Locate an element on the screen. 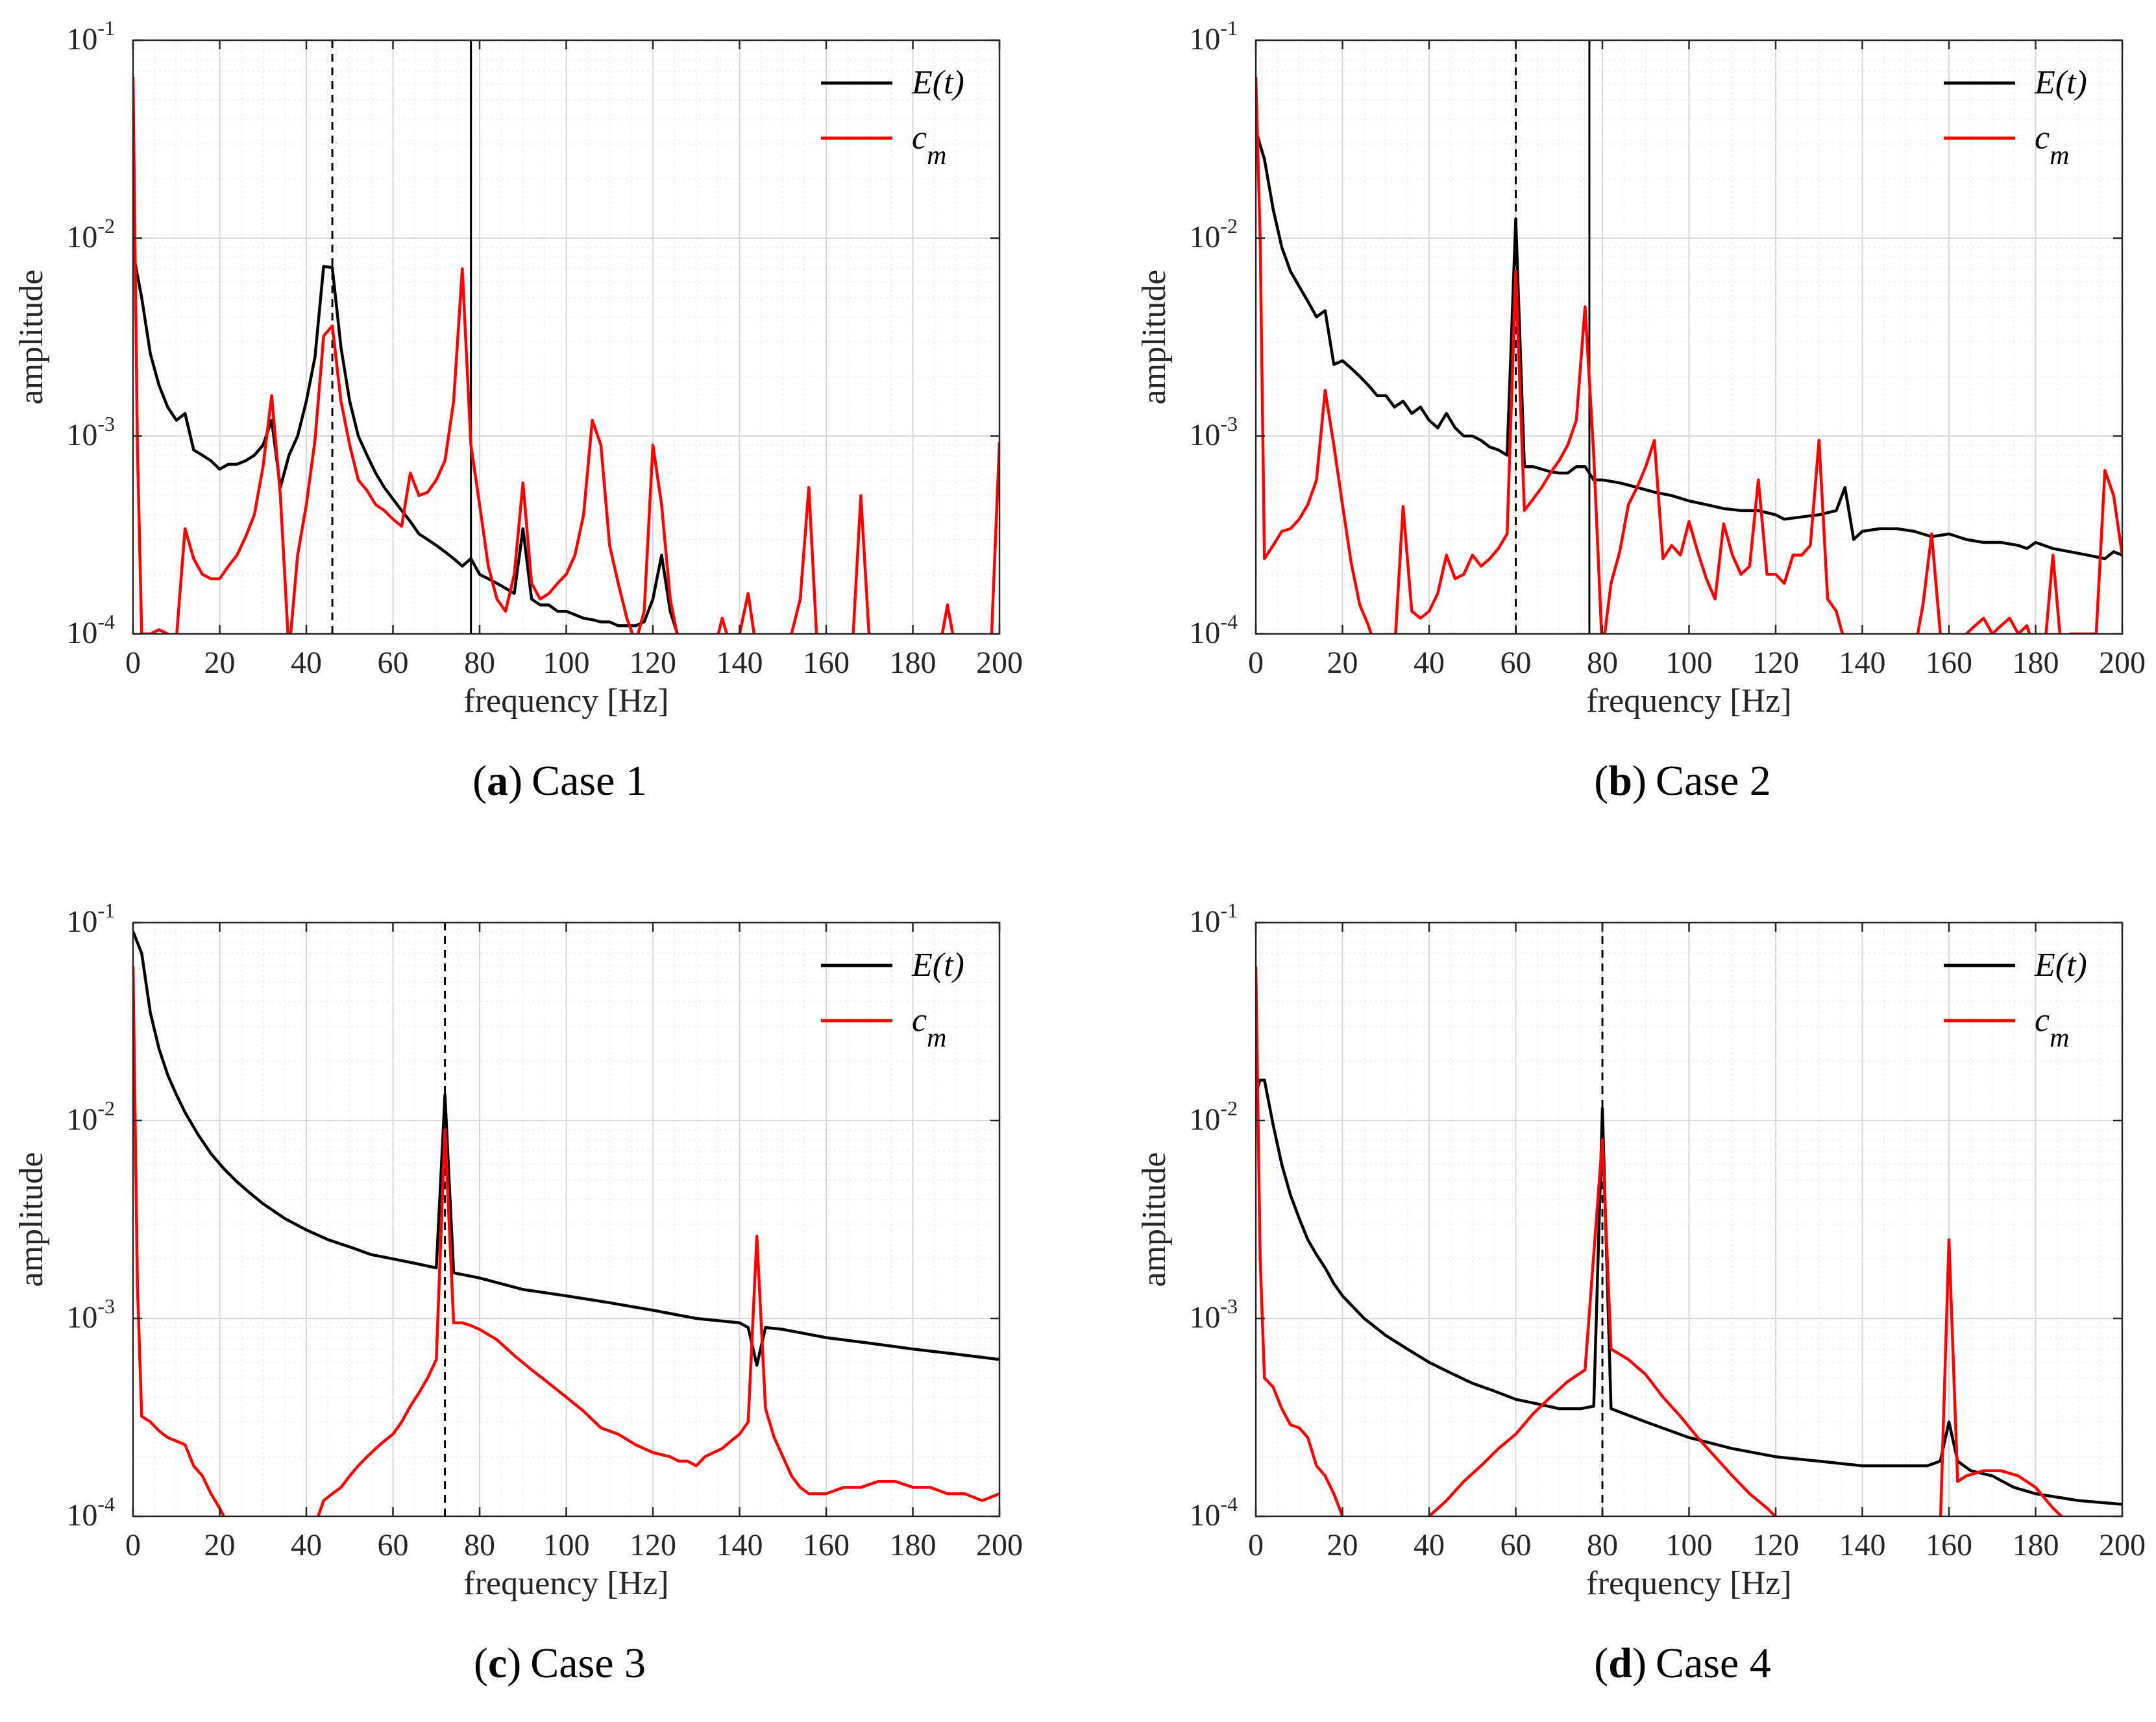  legend-label-subscript: m is located at coordinates (936, 1038).